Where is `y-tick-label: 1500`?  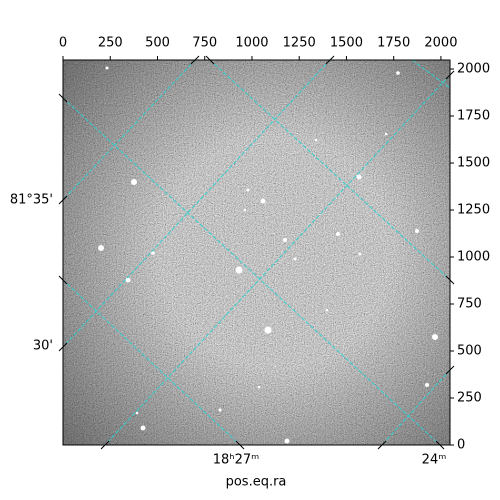
y-tick-label: 1500 is located at coordinates (473, 163).